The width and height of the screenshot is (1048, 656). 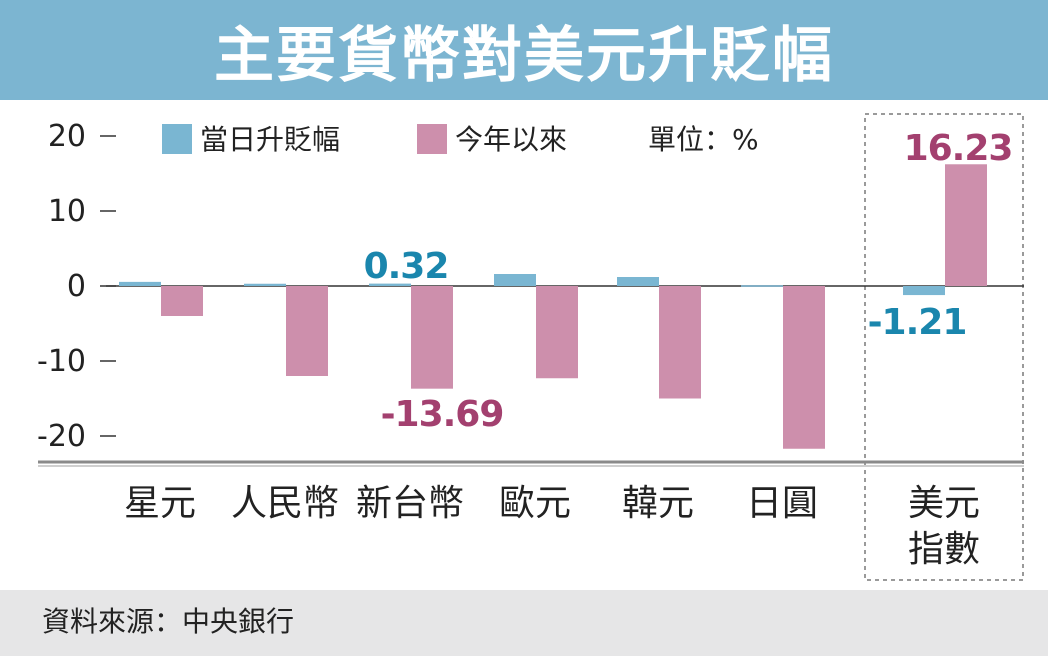 What do you see at coordinates (524, 55) in the screenshot?
I see `chart-title: 主要貨幣對美元升貶幅` at bounding box center [524, 55].